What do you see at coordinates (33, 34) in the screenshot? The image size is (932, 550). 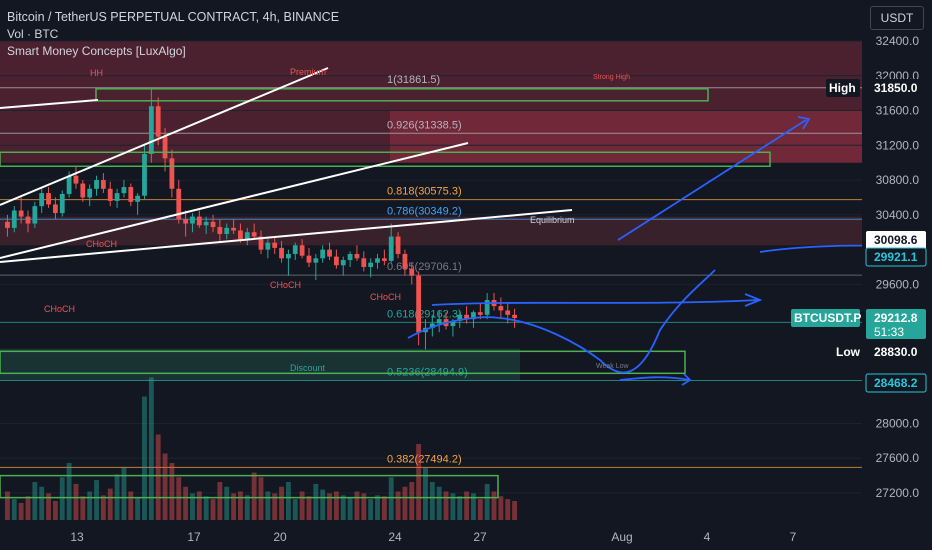 I see `volume-indicator-label: Vol · BTC` at bounding box center [33, 34].